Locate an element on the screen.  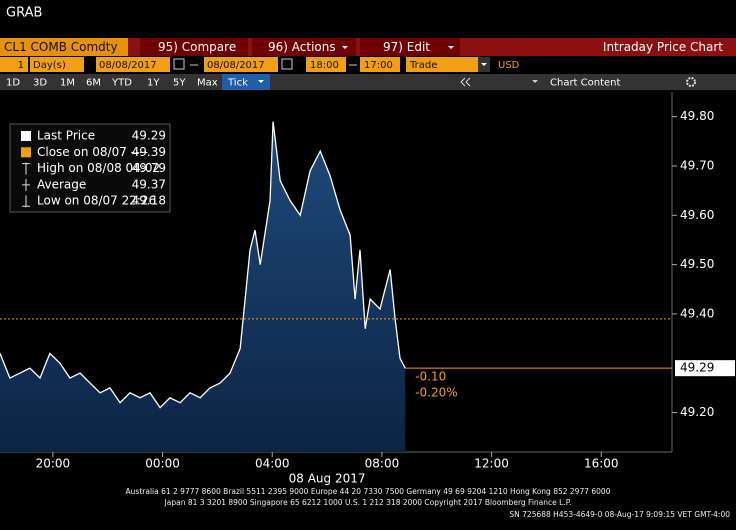
security-input is located at coordinates (64, 47).